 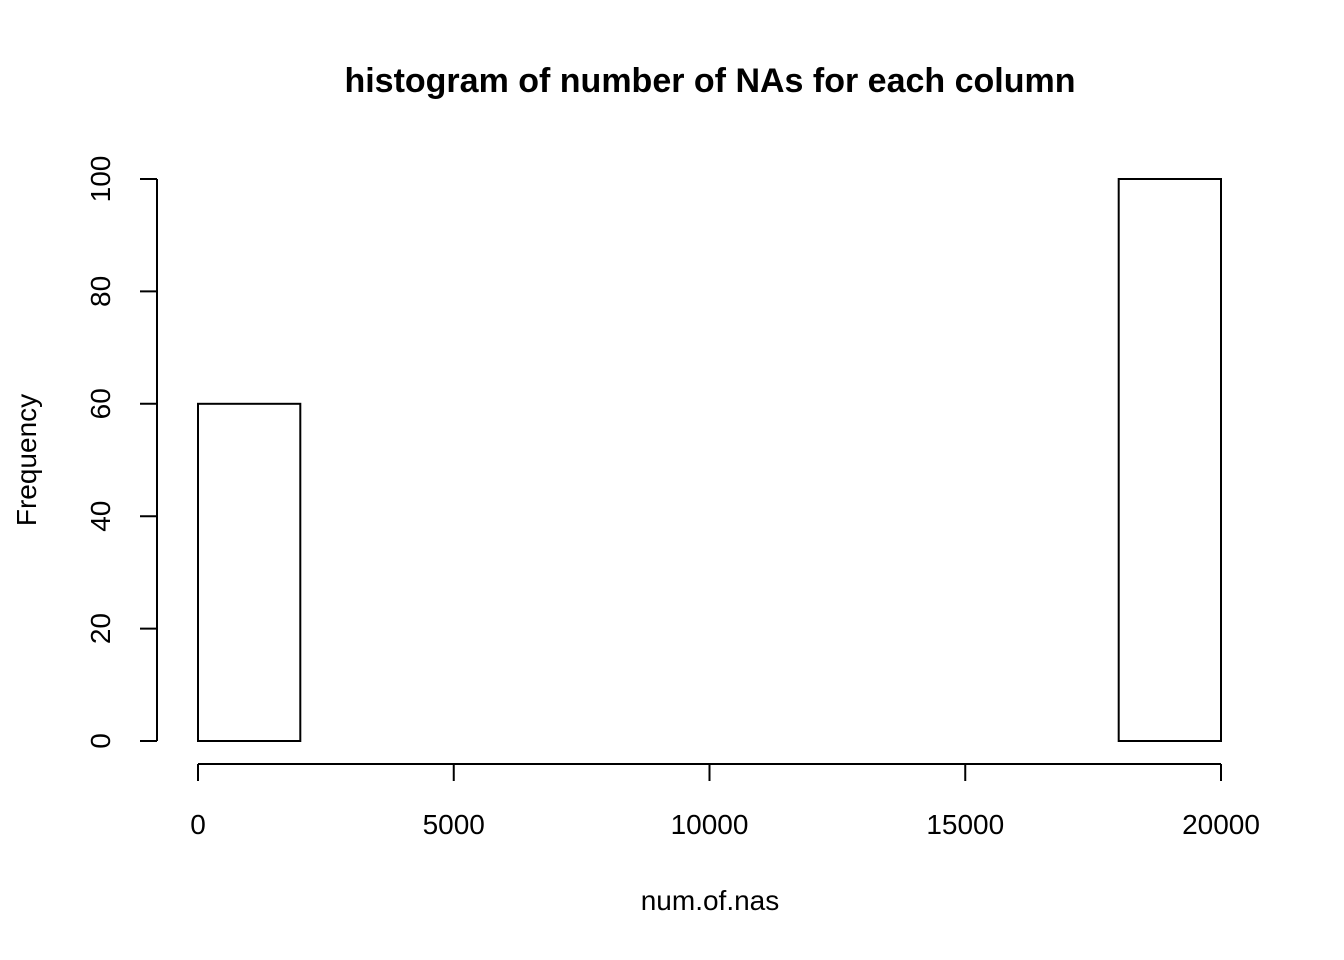 What do you see at coordinates (100, 628) in the screenshot?
I see `y-tick-label-1: 20` at bounding box center [100, 628].